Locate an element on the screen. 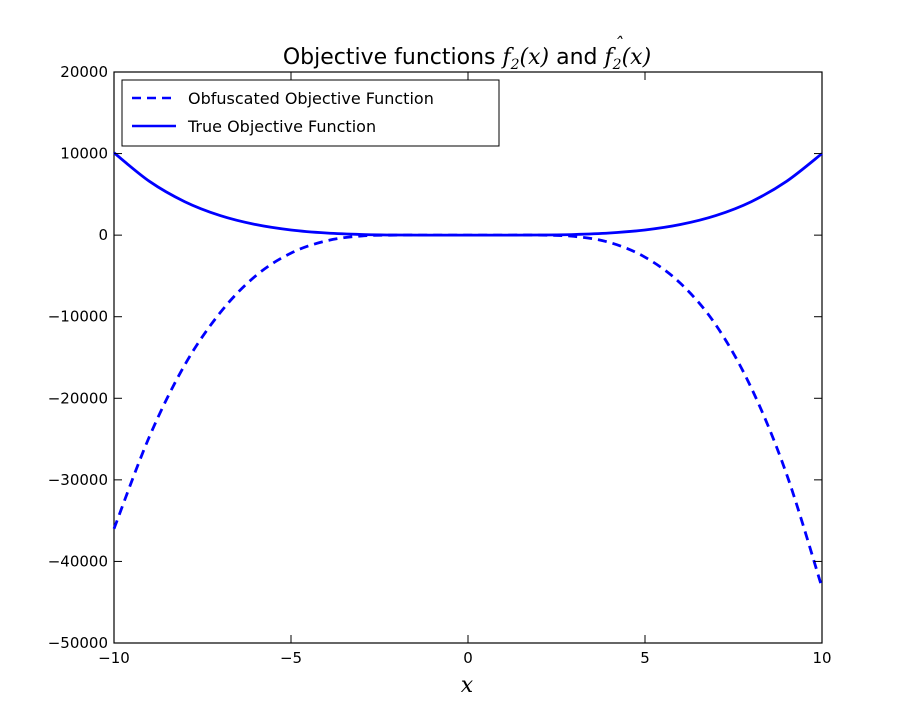  x-tick-label: 5 is located at coordinates (645, 658).